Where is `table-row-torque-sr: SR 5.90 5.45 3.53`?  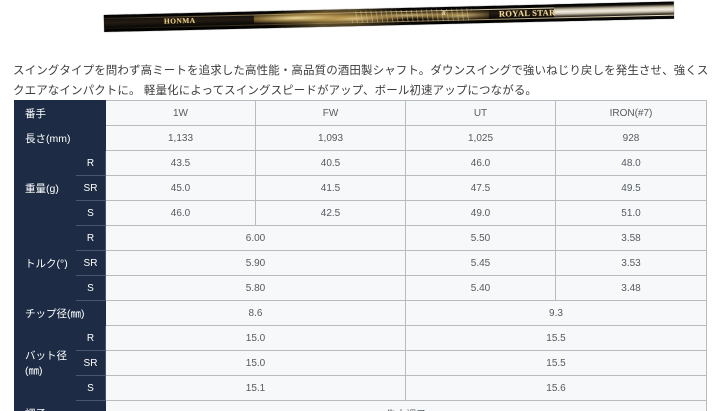
table-row-torque-sr: SR 5.90 5.45 3.53 is located at coordinates (361, 263).